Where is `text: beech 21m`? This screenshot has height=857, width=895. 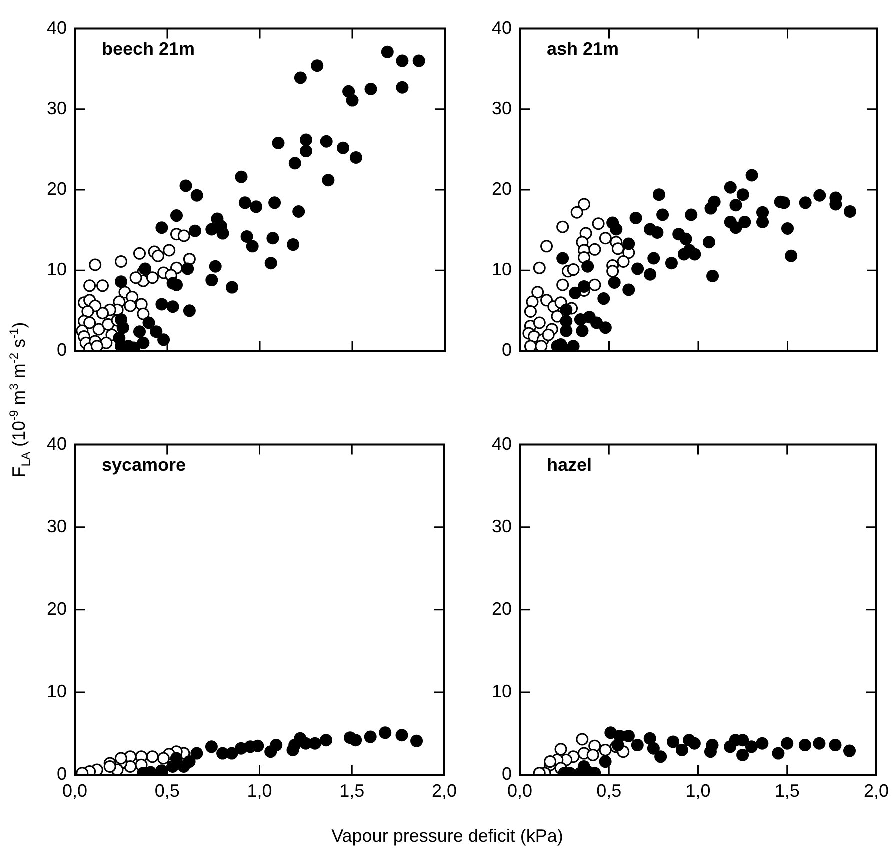 text: beech 21m is located at coordinates (149, 48).